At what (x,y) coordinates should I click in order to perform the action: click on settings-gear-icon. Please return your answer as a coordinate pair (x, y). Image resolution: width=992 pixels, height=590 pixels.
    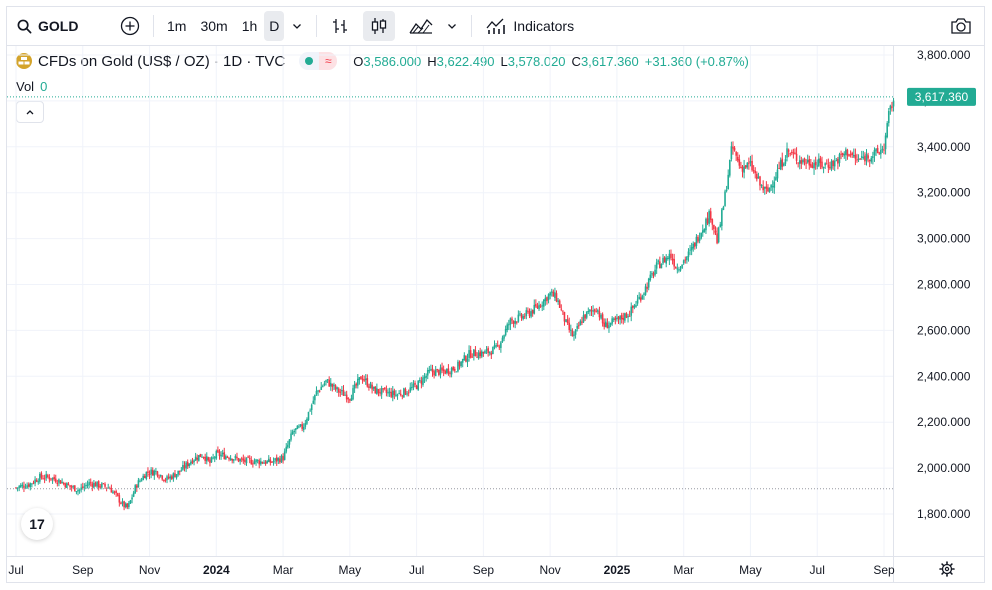
    Looking at the image, I should click on (947, 569).